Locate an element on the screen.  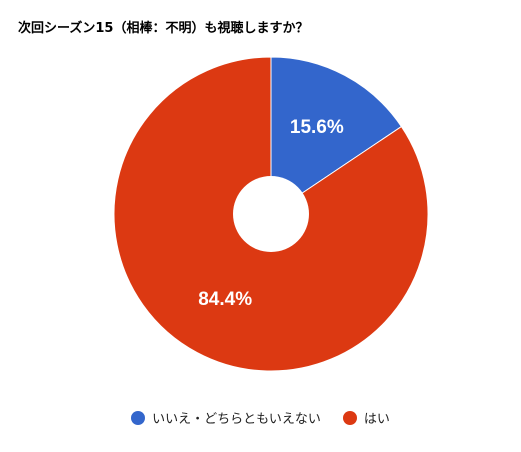
slice-label-no: 15.6% is located at coordinates (317, 127).